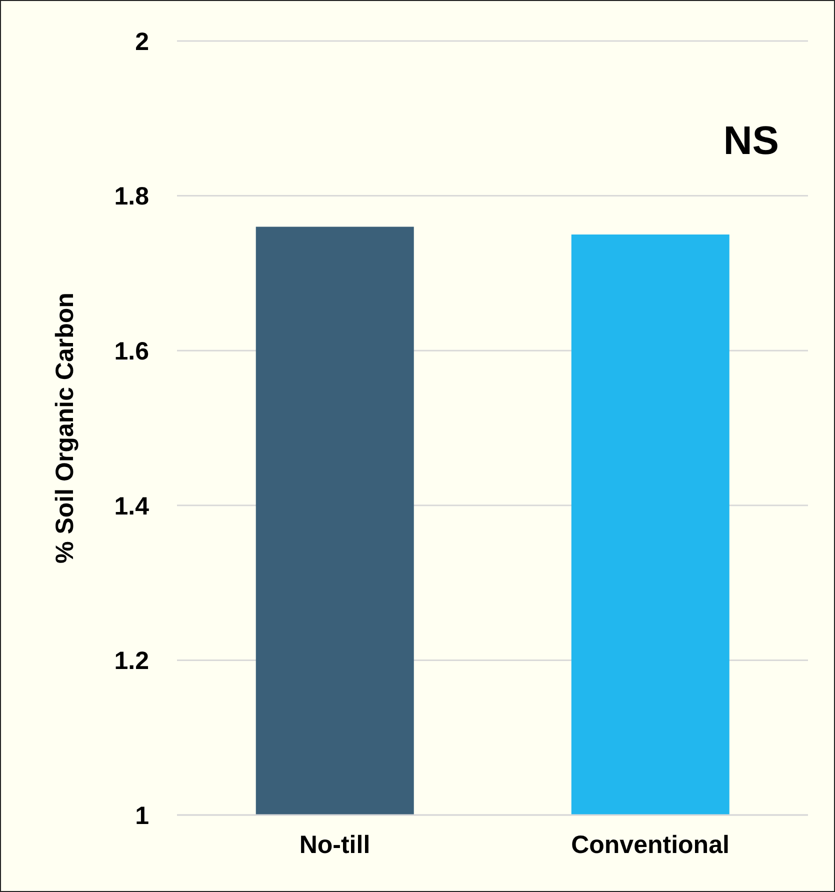  Describe the element at coordinates (132, 506) in the screenshot. I see `y-tick-label: 1.4` at that location.